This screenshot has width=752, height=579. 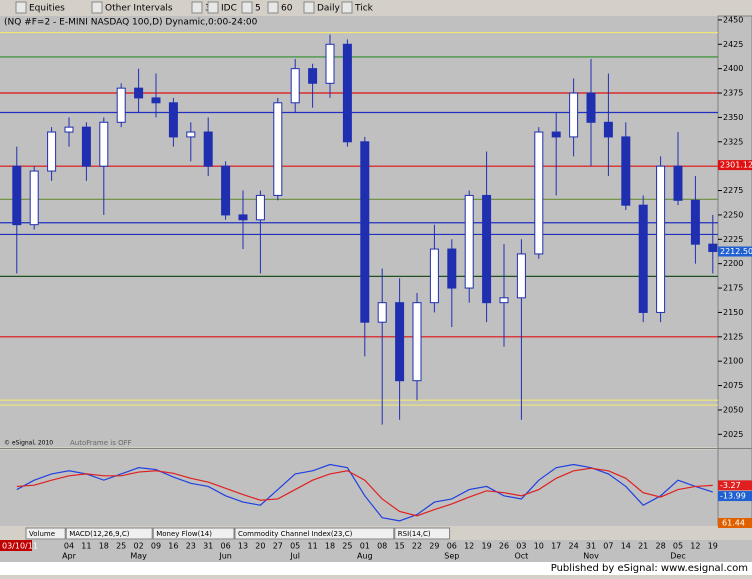 What do you see at coordinates (733, 288) in the screenshot?
I see `y-tick-label: 2175` at bounding box center [733, 288].